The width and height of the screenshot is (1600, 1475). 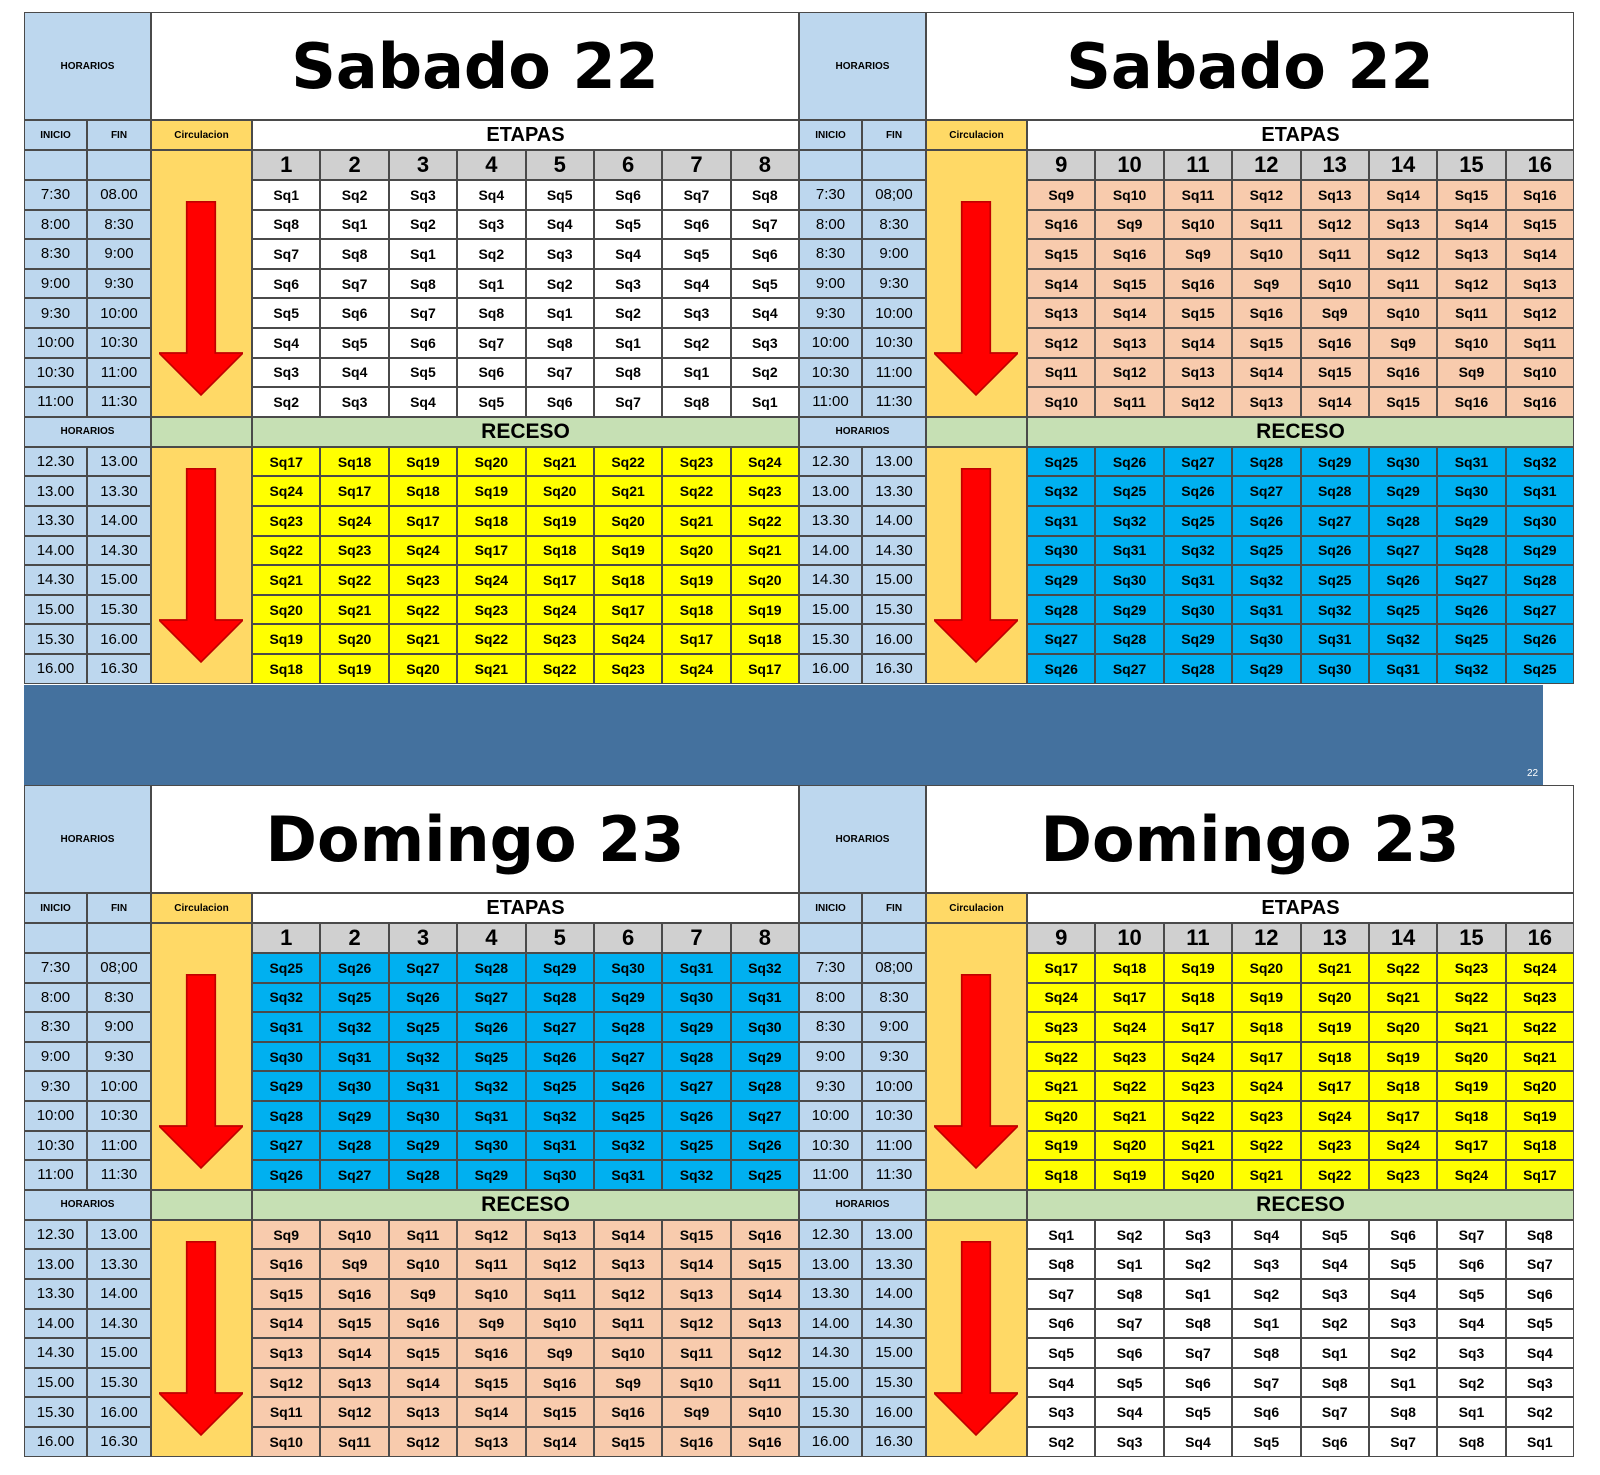 I want to click on end-time: 9:00, so click(x=119, y=1027).